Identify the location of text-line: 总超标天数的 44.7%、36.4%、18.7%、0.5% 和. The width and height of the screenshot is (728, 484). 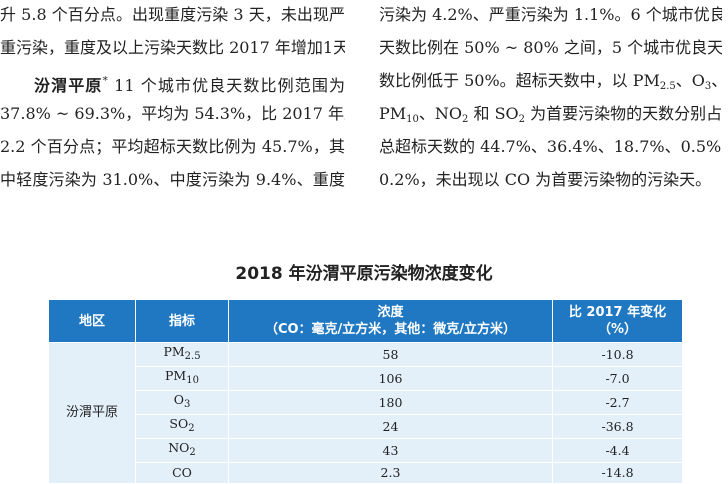
(550, 148).